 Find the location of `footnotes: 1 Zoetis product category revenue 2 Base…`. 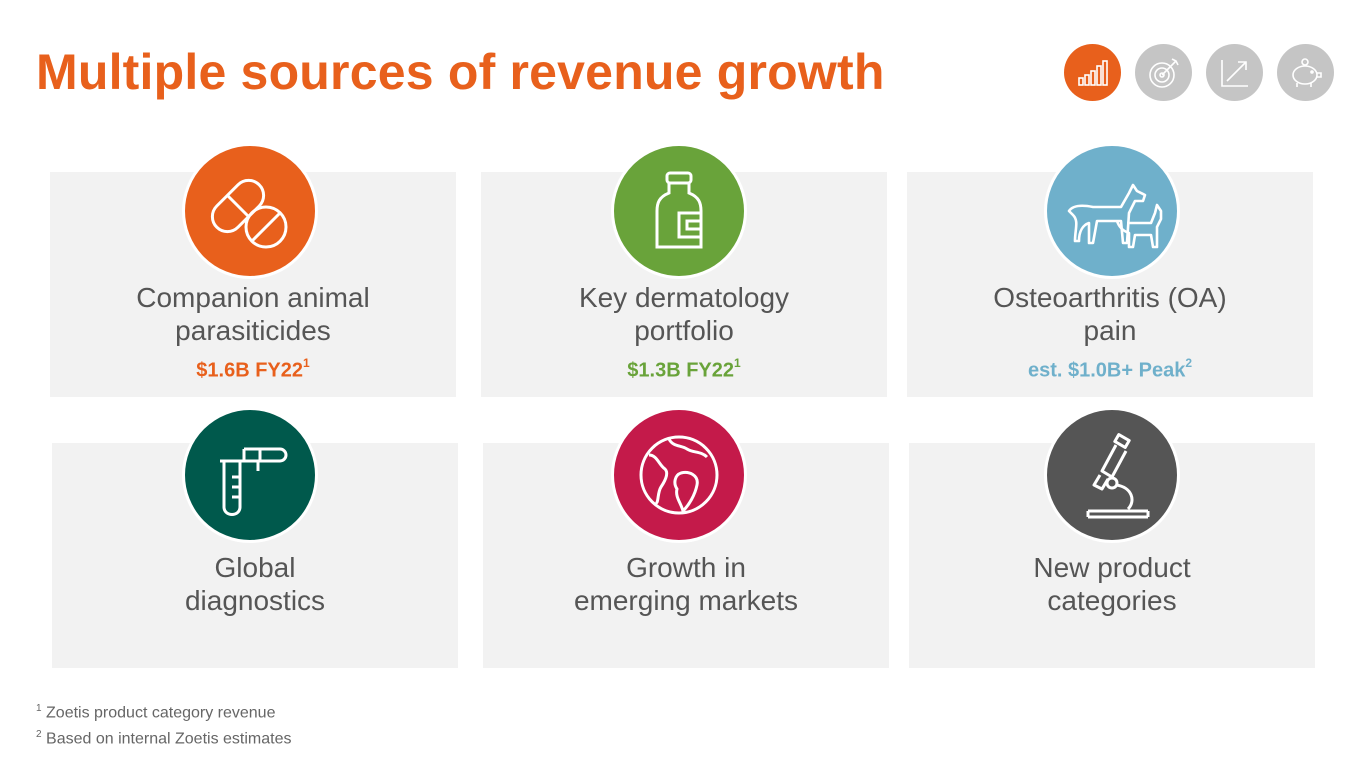

footnotes: 1 Zoetis product category revenue 2 Base… is located at coordinates (163, 724).